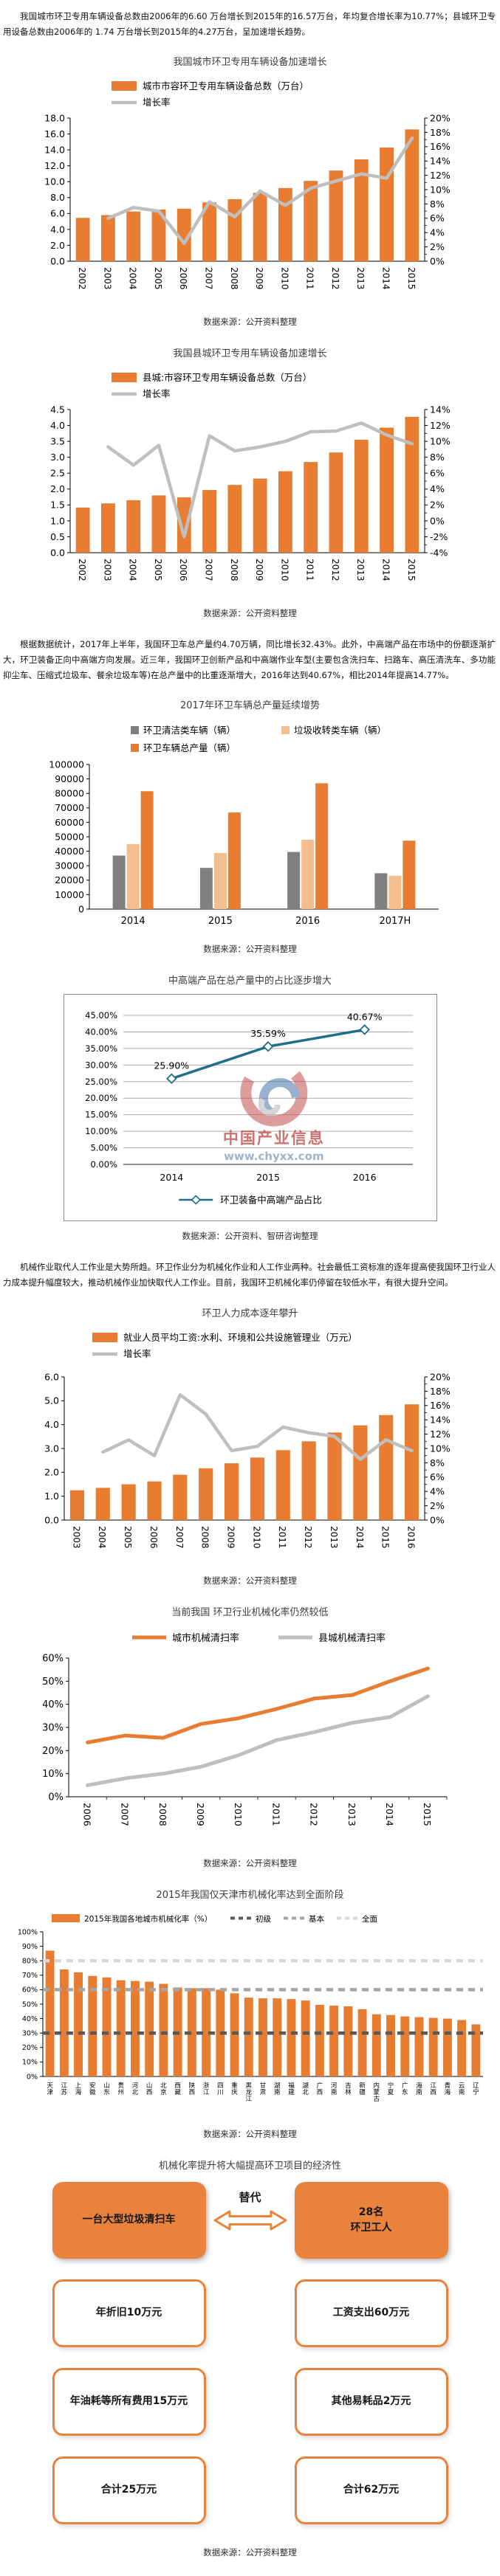  Describe the element at coordinates (250, 2133) in the screenshot. I see `data-source: 数据来源：公开资料整理` at that location.